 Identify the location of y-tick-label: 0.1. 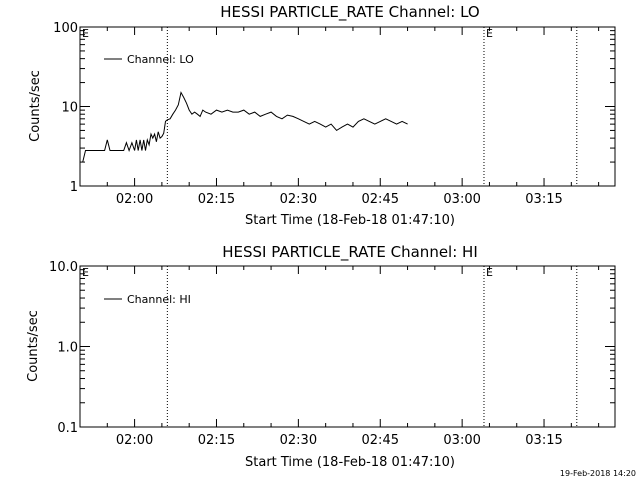
(67, 428).